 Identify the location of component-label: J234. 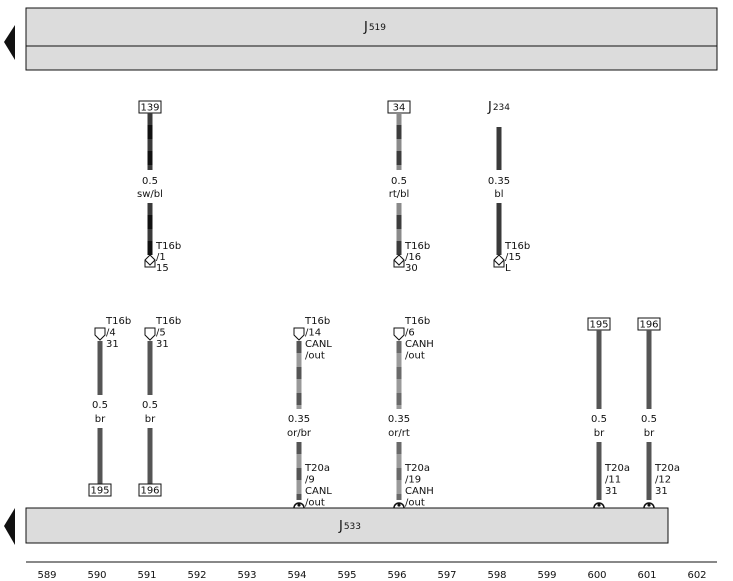
(498, 107).